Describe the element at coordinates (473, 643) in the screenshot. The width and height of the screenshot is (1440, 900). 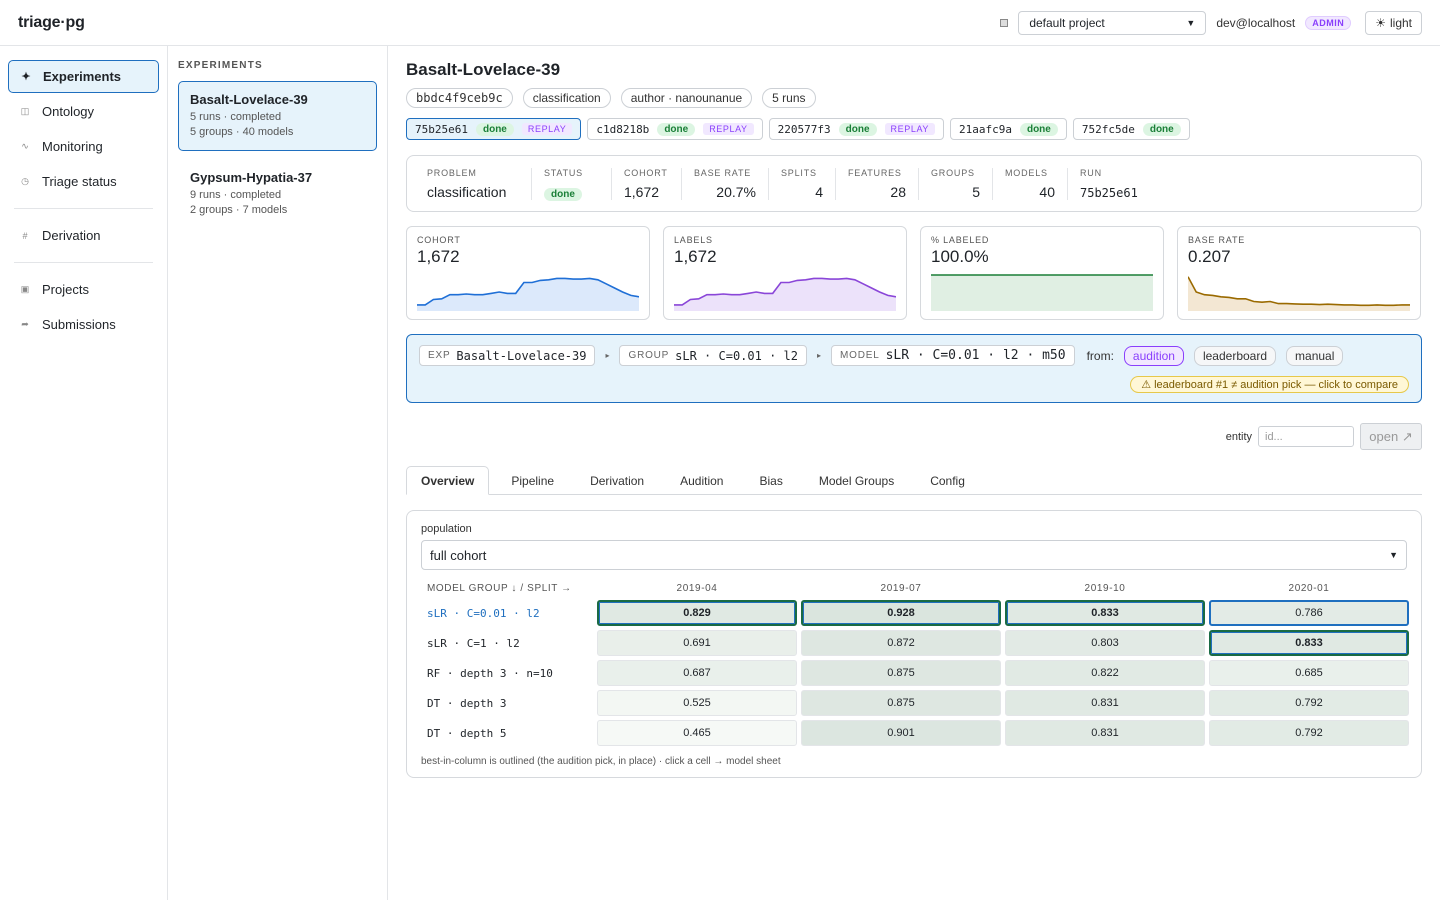
I see `model-group-label: sLR · C=1 · l2` at that location.